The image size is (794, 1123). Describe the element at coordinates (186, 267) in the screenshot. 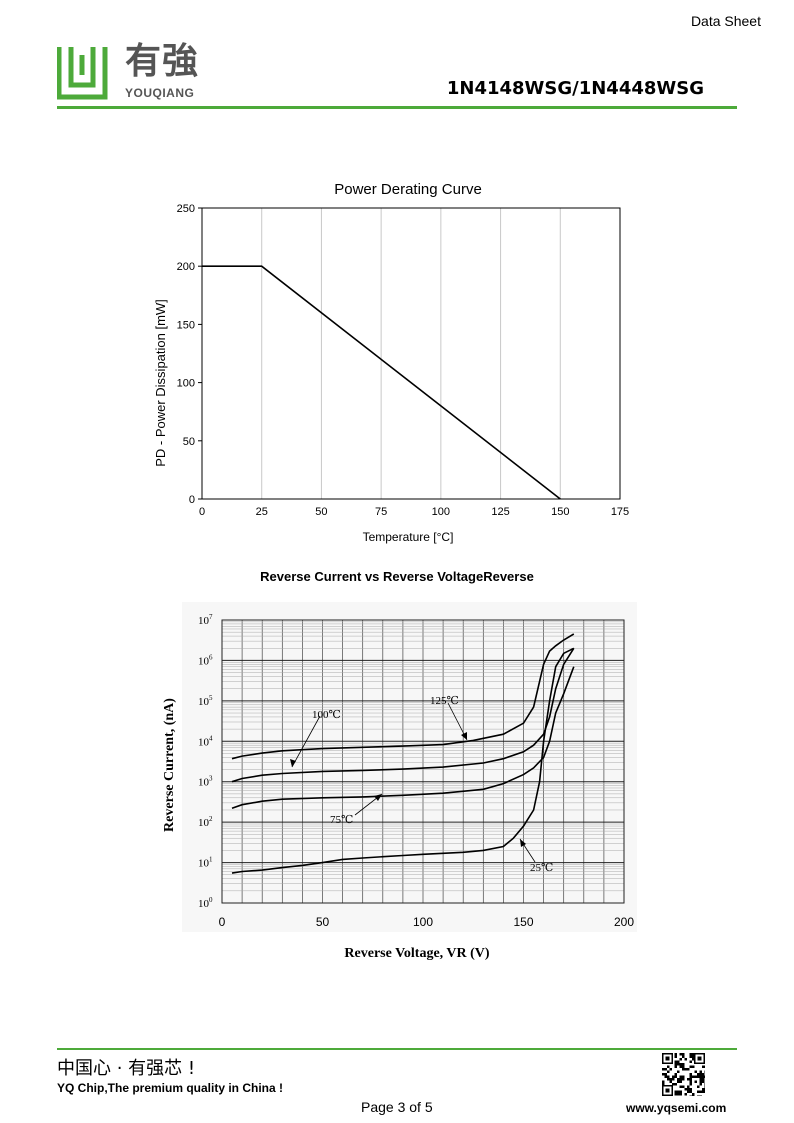

I see `y-tick-label: 200` at that location.